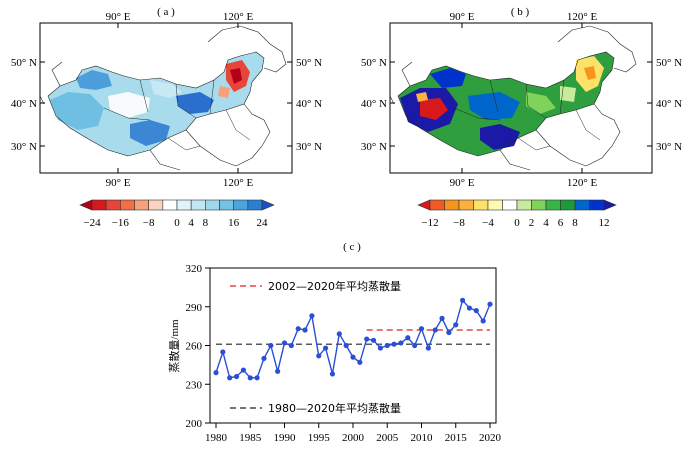 The image size is (700, 468). Describe the element at coordinates (118, 183) in the screenshot. I see `panel-a-bottom-tick-90e: 90° E` at that location.